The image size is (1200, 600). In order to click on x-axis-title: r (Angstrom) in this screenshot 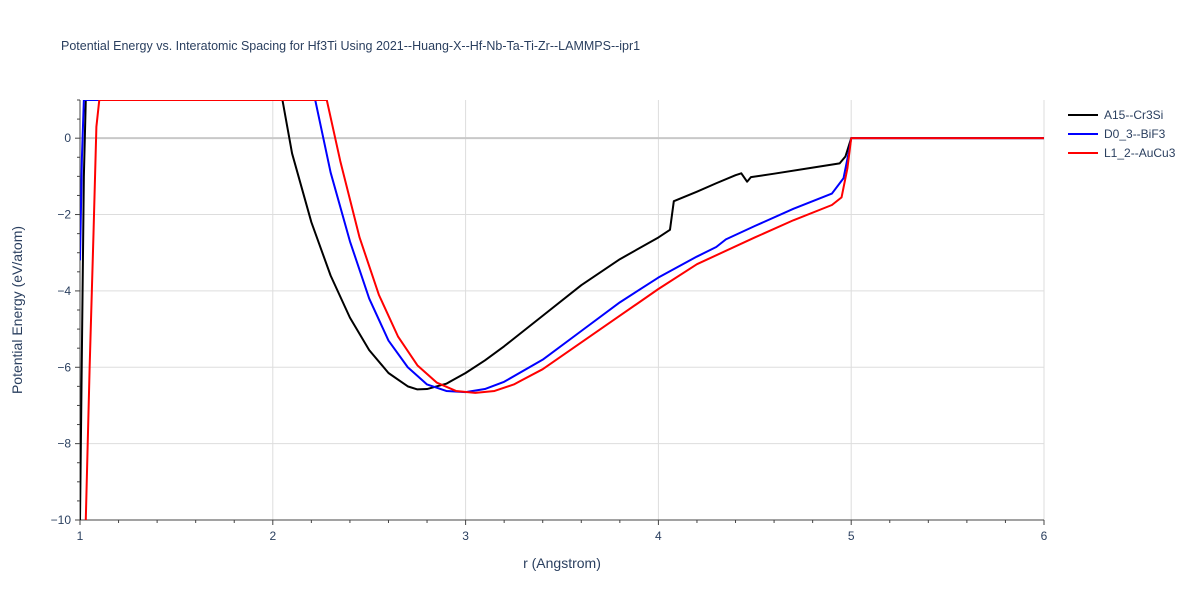, I will do `click(562, 563)`.